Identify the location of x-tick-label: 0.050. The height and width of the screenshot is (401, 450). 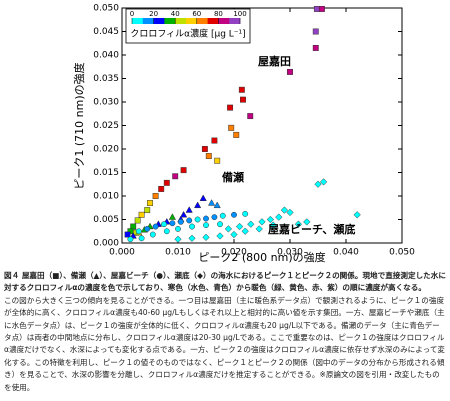
(402, 253).